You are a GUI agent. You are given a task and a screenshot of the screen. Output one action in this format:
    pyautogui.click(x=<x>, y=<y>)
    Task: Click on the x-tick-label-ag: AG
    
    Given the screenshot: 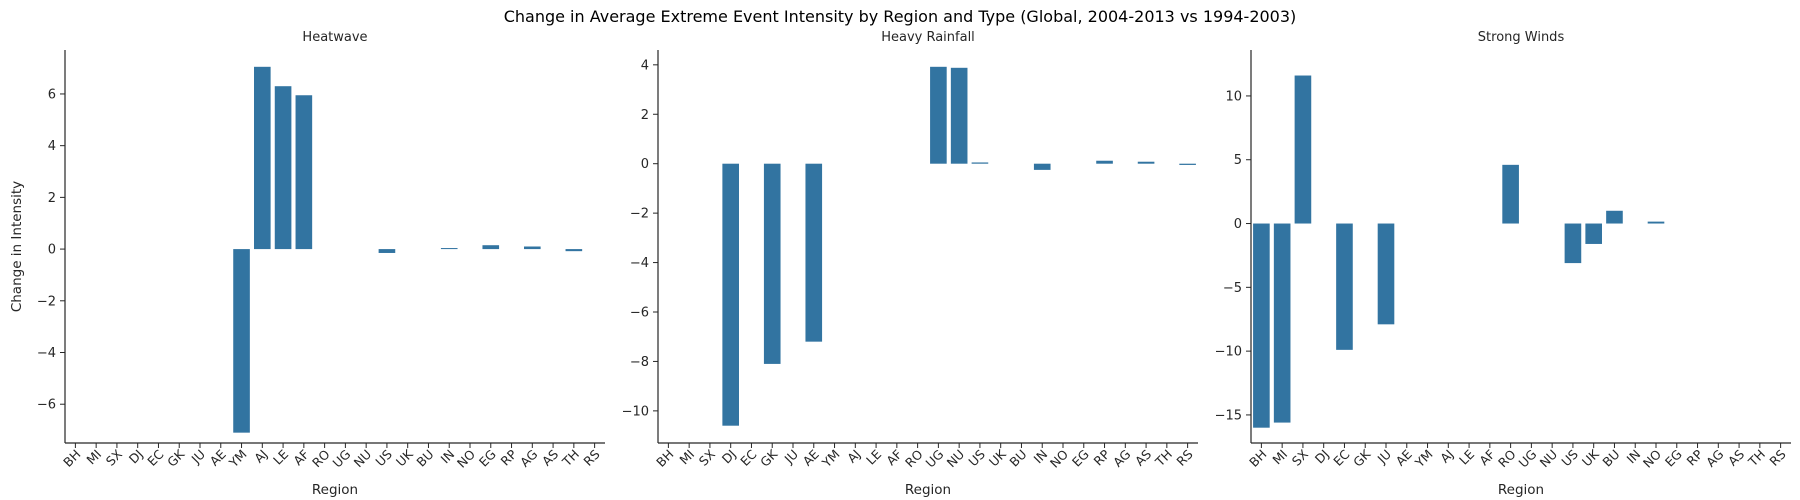 What is the action you would take?
    pyautogui.click(x=528, y=458)
    